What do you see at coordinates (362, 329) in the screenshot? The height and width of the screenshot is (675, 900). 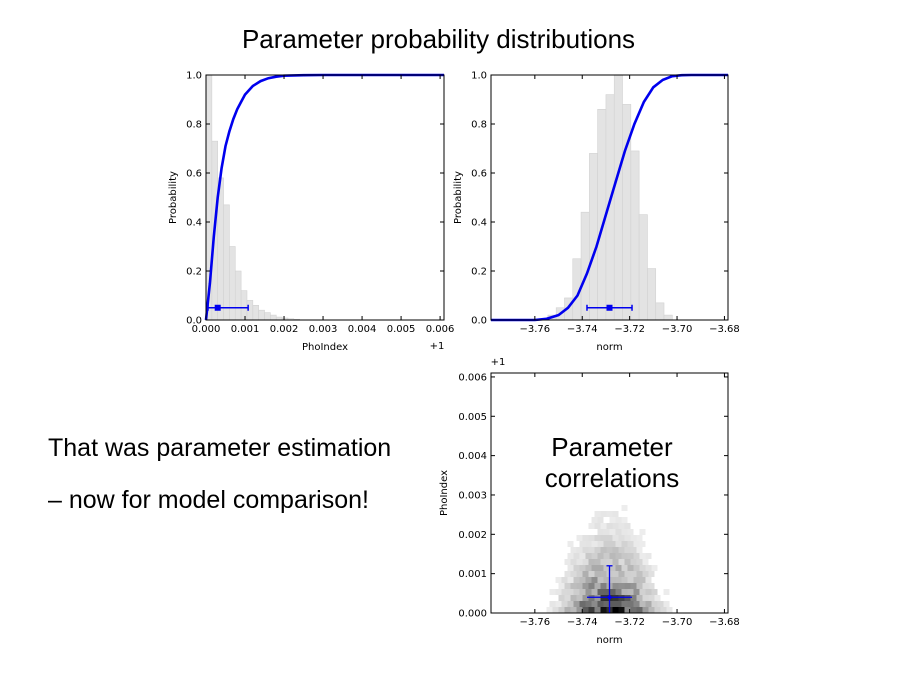 I see `x-tick-label: 0.004` at bounding box center [362, 329].